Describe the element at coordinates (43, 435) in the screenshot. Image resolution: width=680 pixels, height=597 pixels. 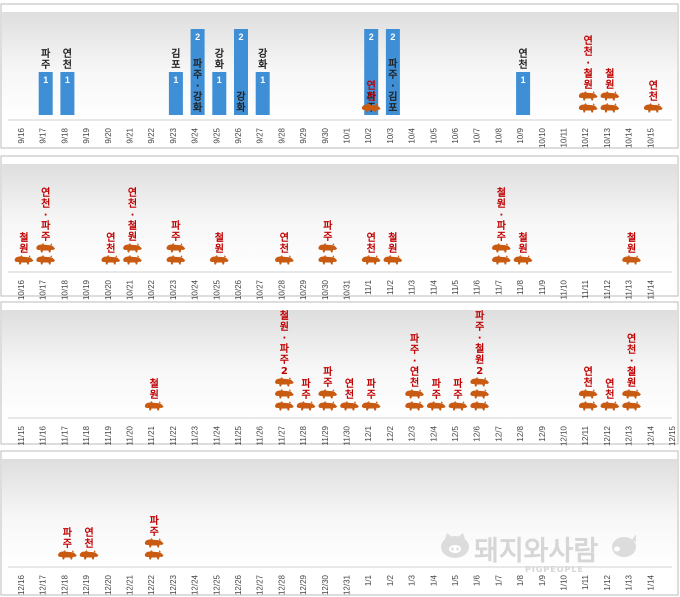
I see `date-tick-label: 11/16` at that location.